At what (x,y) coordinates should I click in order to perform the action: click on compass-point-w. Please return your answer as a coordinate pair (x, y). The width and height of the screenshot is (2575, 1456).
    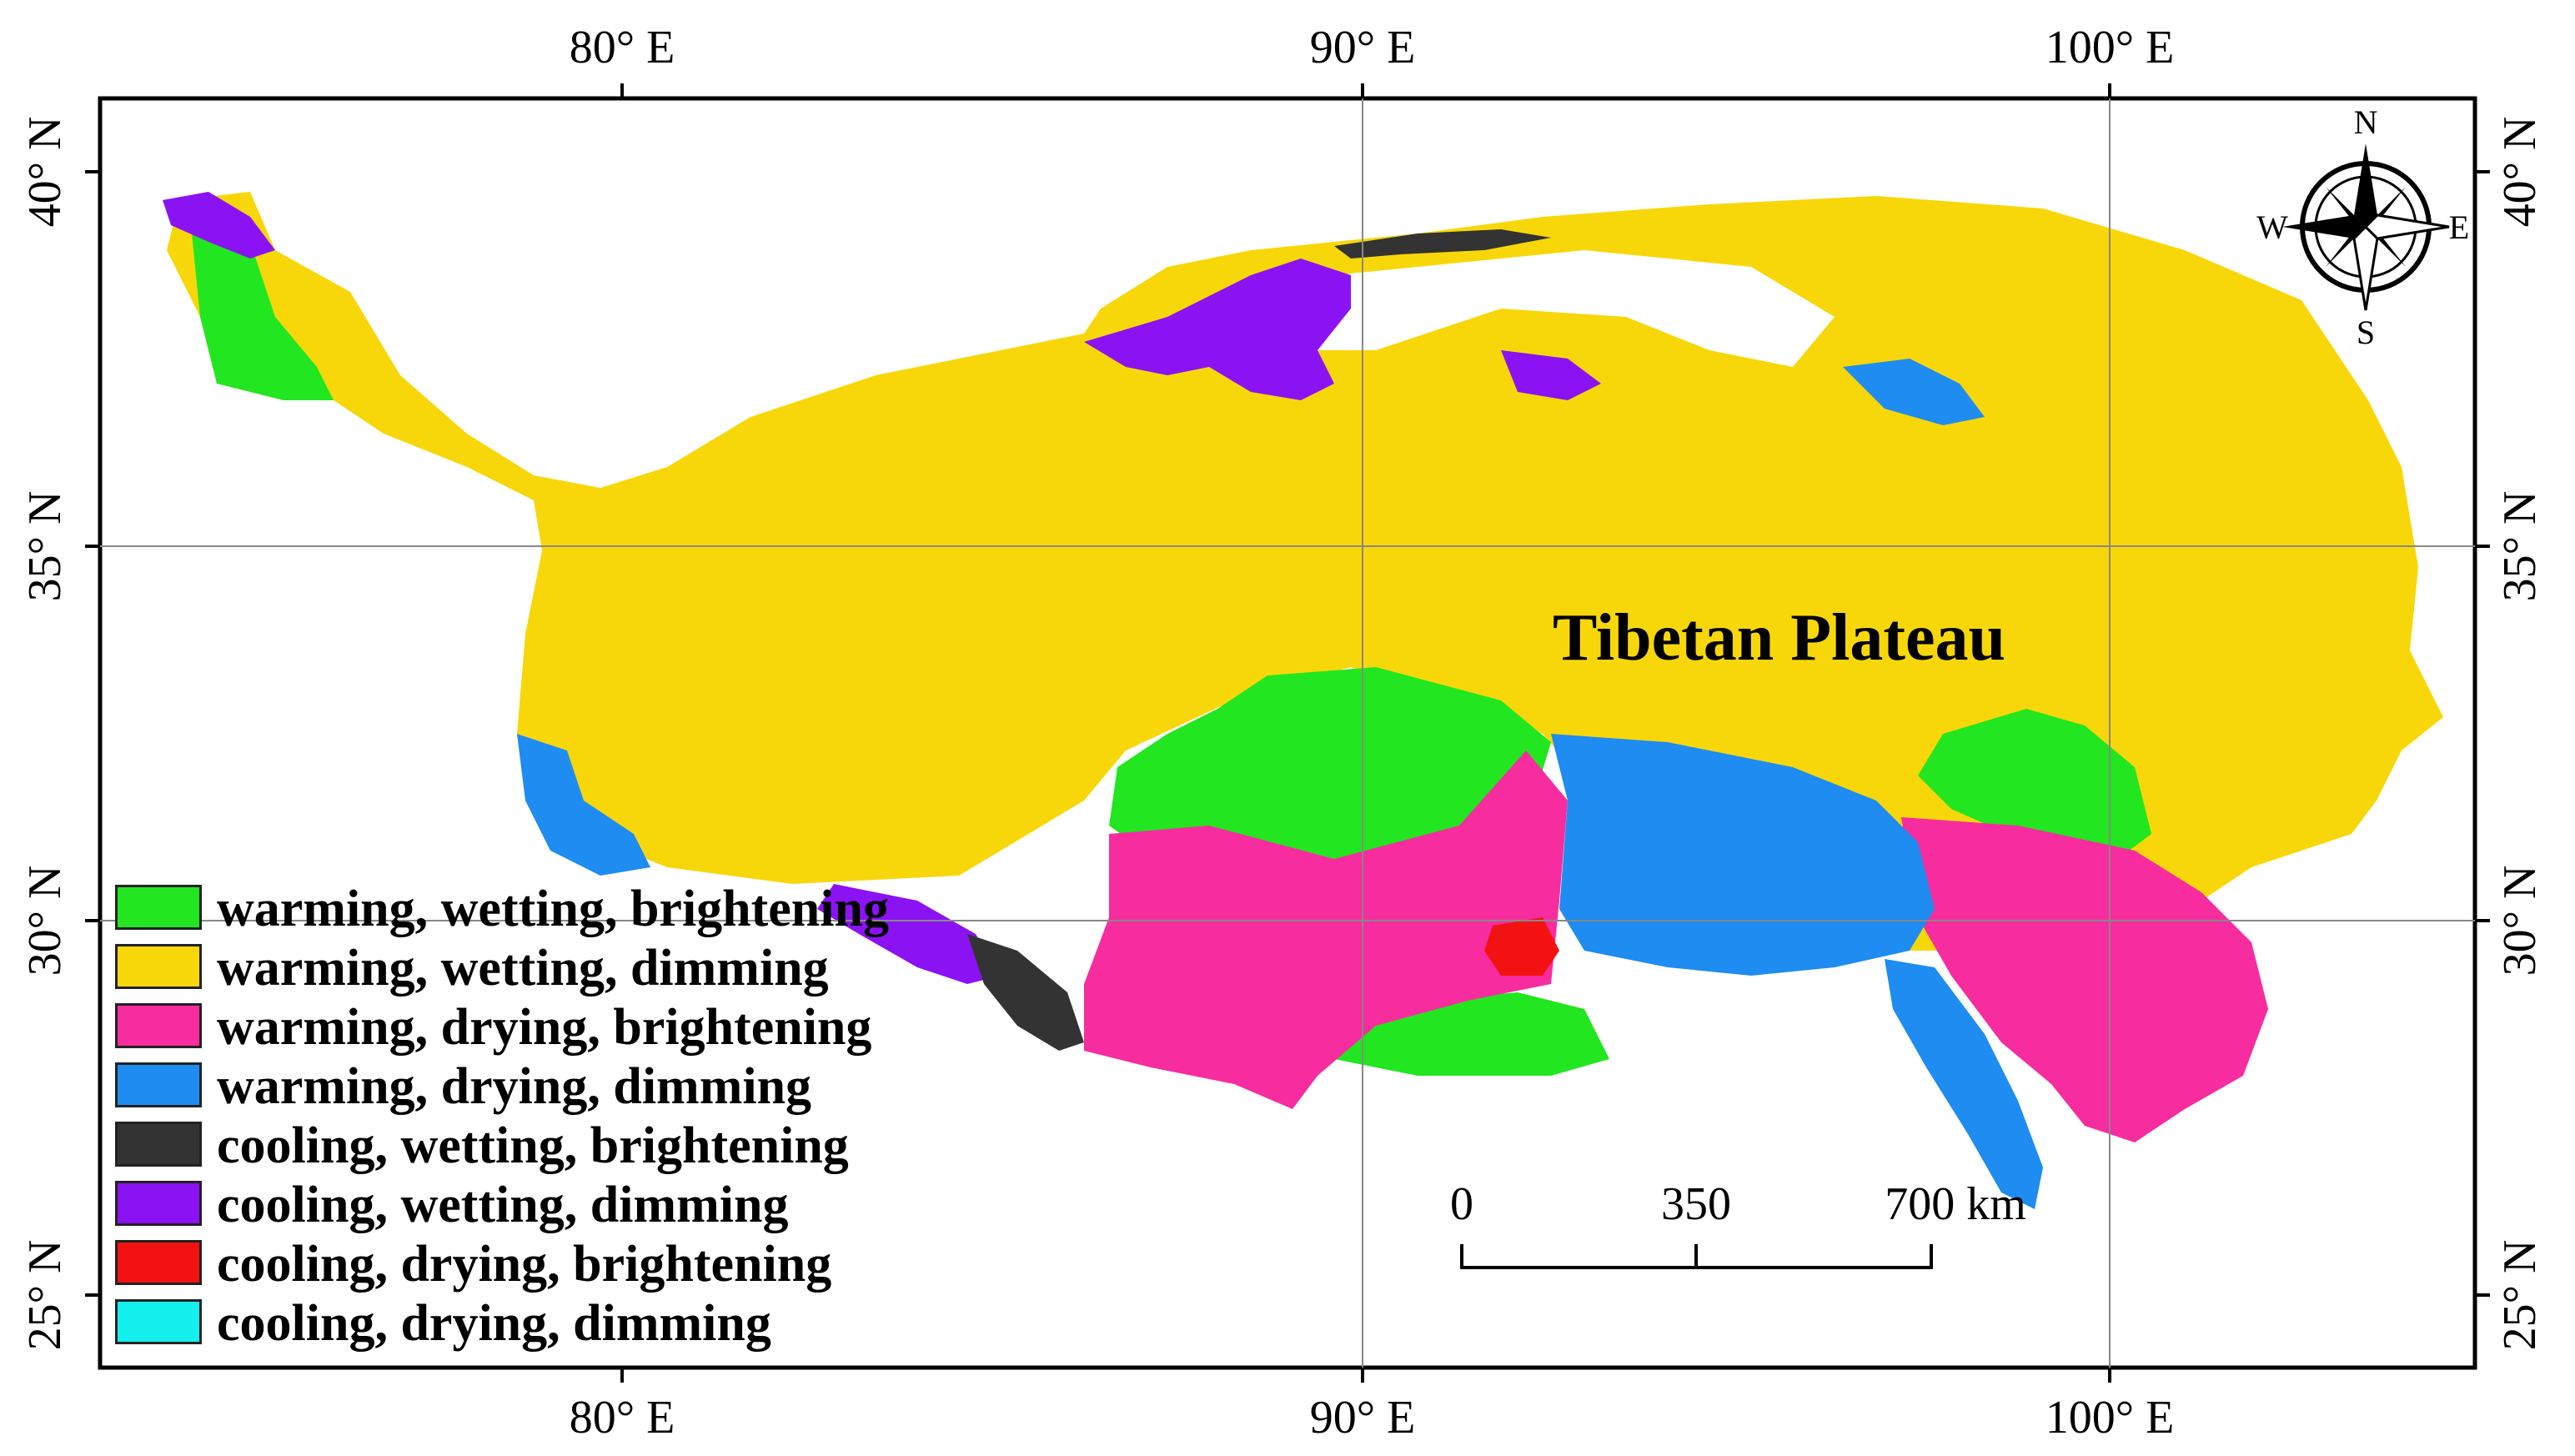
    Looking at the image, I should click on (2324, 226).